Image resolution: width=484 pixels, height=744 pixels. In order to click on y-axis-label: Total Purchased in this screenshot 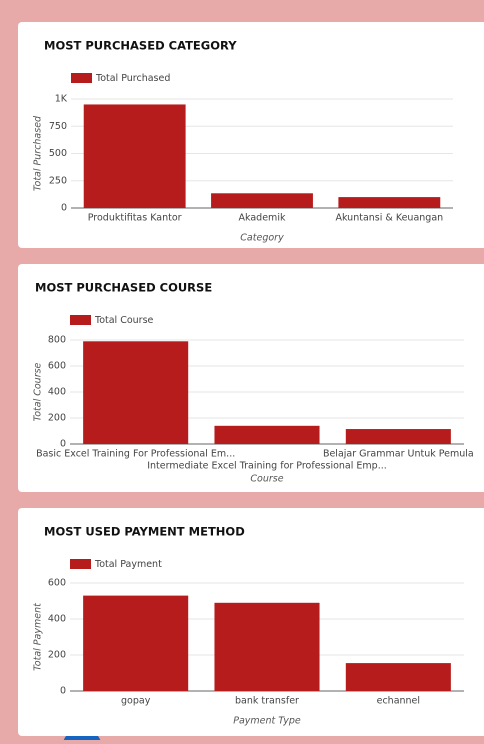, I will do `click(38, 153)`.